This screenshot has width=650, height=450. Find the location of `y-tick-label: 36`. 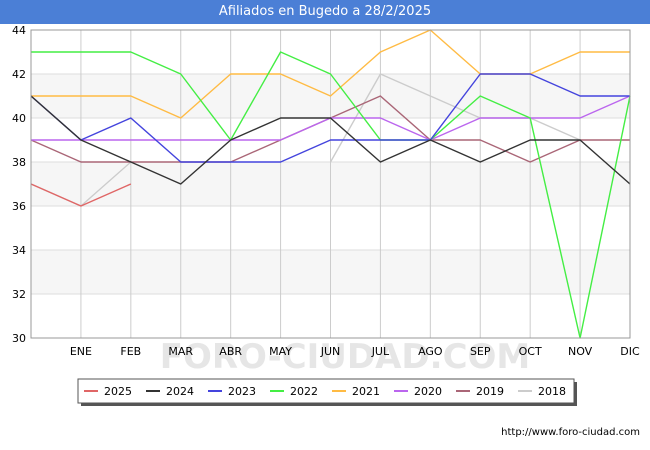

y-tick-label: 36 is located at coordinates (19, 206).